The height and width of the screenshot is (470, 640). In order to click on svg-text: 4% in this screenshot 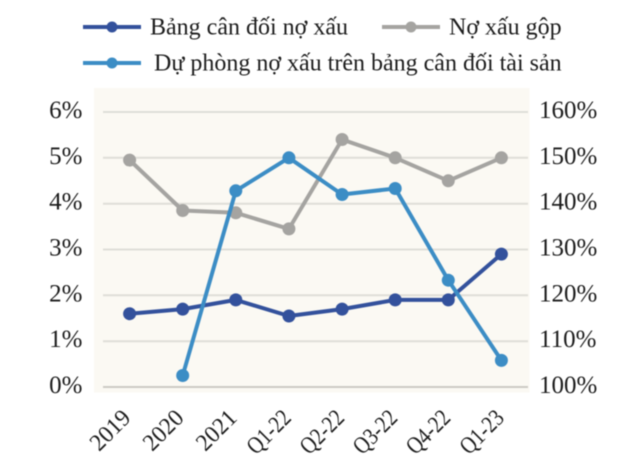, I will do `click(65, 202)`.